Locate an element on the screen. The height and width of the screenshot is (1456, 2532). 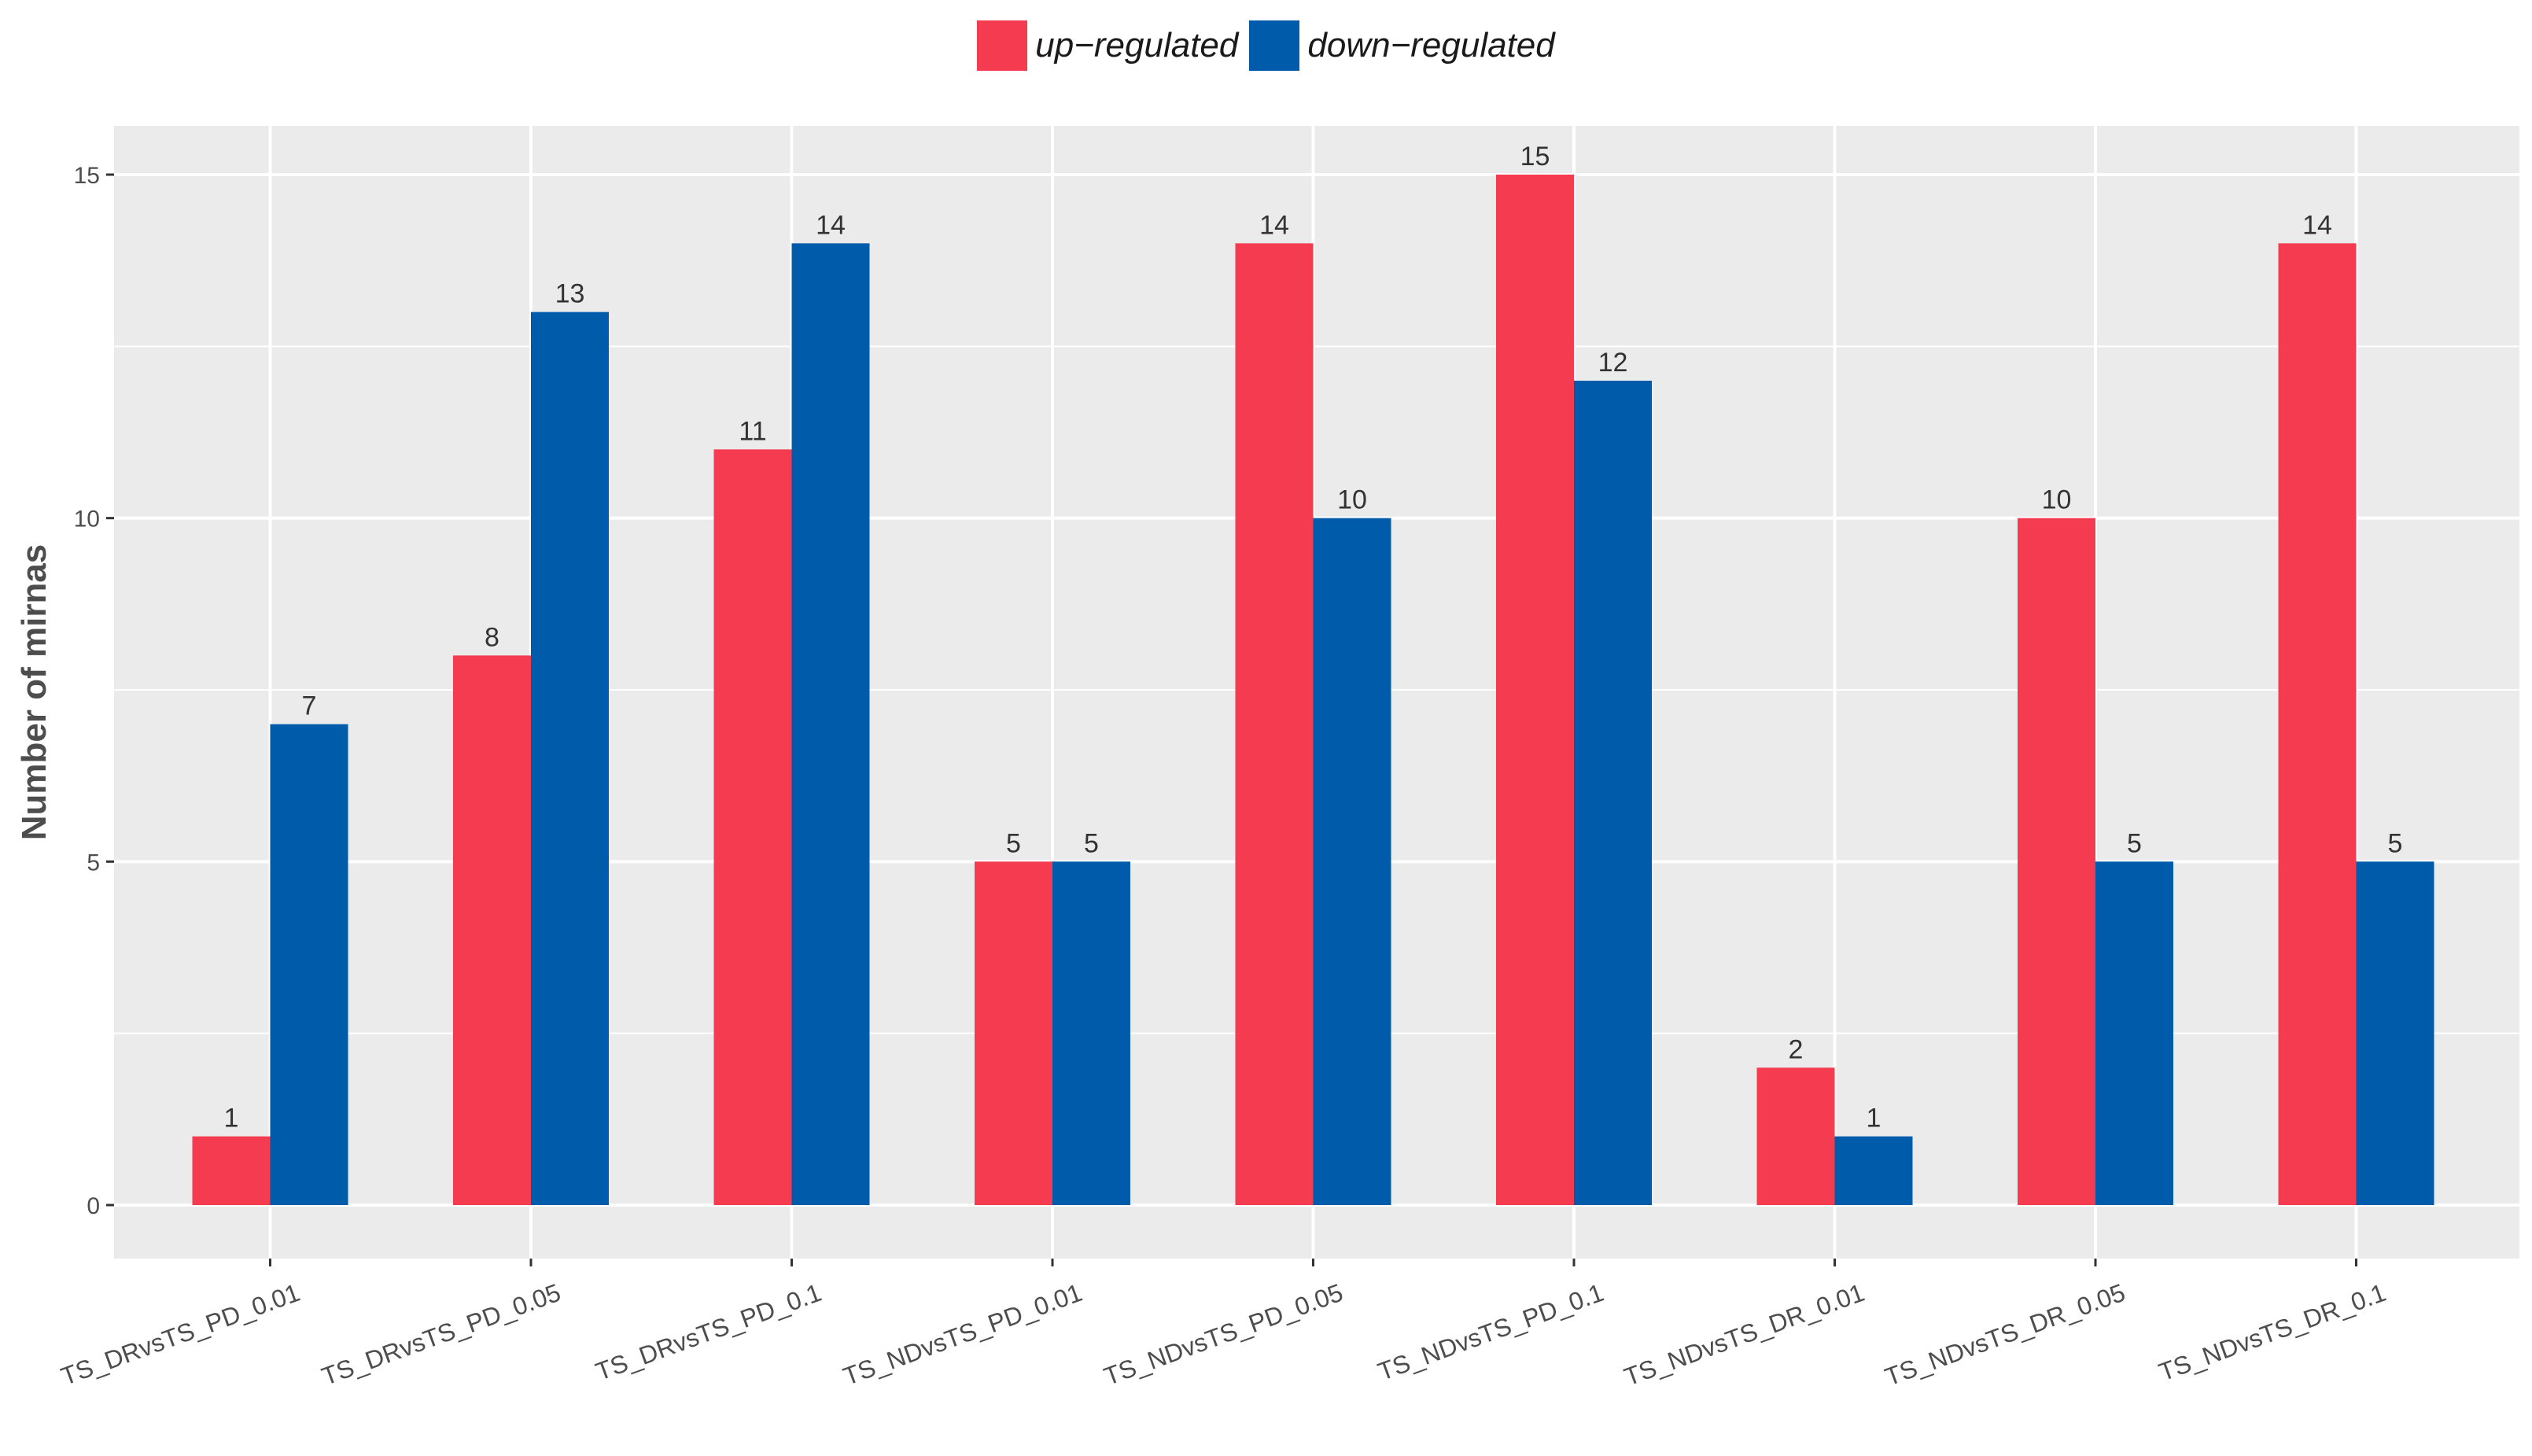
y-tick-label: 5 is located at coordinates (93, 862).